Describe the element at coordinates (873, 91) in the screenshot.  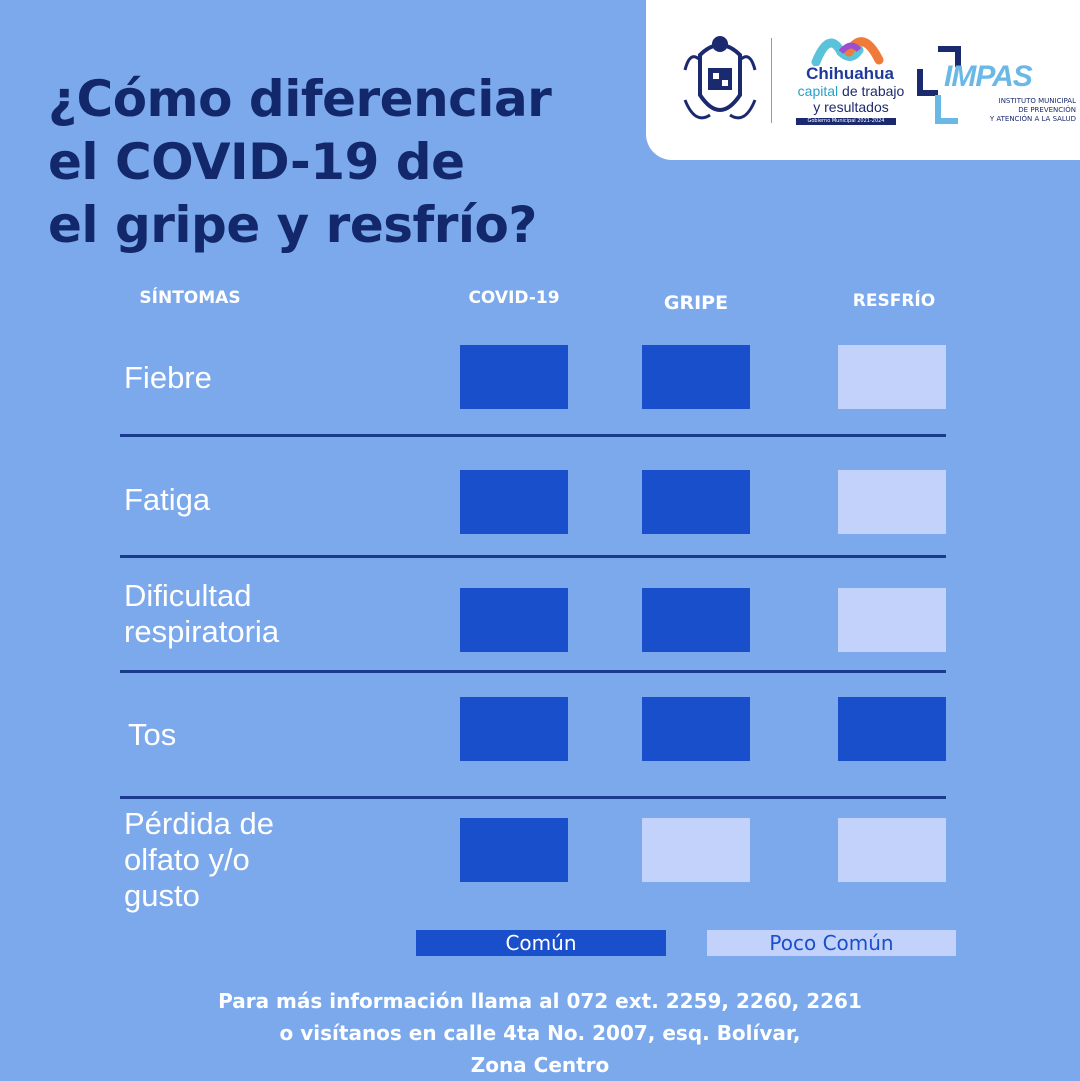
I see `slogan-rest: de trabajo` at that location.